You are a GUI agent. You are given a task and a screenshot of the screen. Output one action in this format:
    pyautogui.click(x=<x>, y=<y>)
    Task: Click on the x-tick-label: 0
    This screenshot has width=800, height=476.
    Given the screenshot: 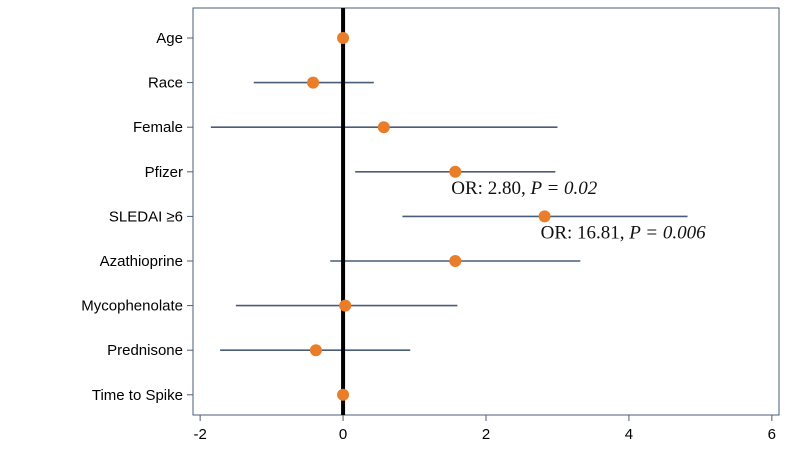 What is the action you would take?
    pyautogui.click(x=343, y=434)
    